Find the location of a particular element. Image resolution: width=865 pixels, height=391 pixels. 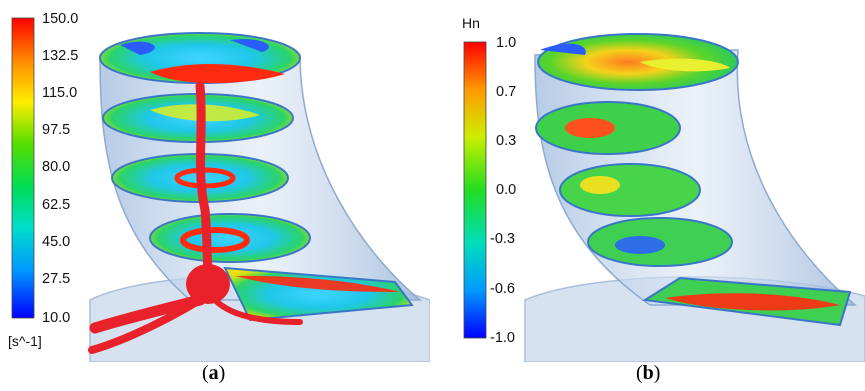

tick-label: 80.0 is located at coordinates (56, 167).